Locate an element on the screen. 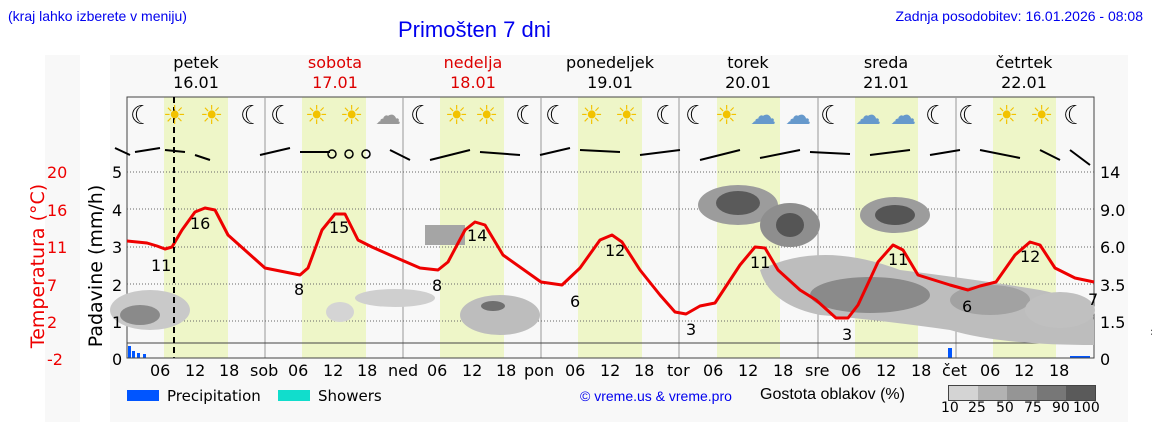  location-menu-hint: (kraj lahko izberete v meniju) is located at coordinates (97, 16).